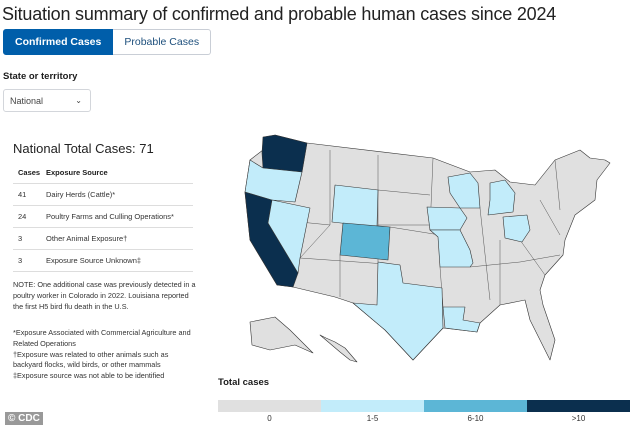 The width and height of the screenshot is (634, 428). I want to click on chevron-down-icon: ⌄, so click(78, 100).